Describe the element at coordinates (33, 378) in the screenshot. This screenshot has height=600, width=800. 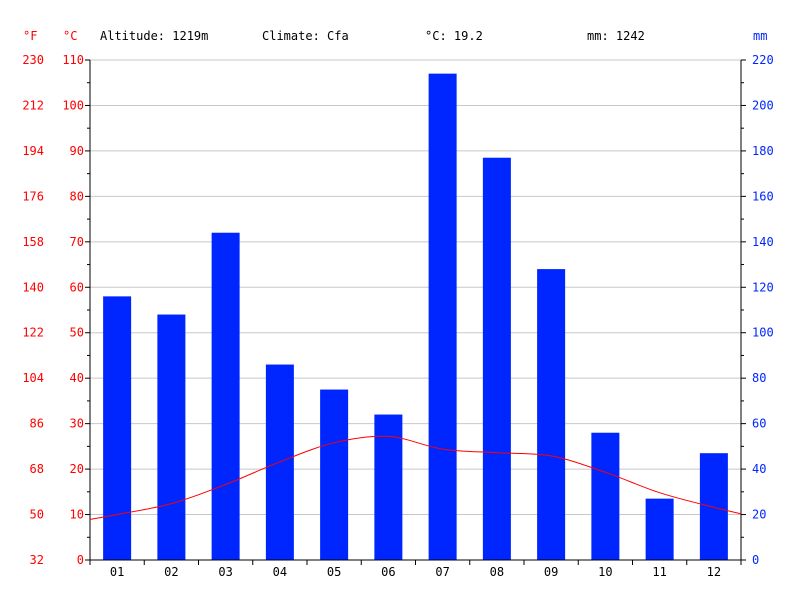
I see `f-tick-label: 104` at that location.